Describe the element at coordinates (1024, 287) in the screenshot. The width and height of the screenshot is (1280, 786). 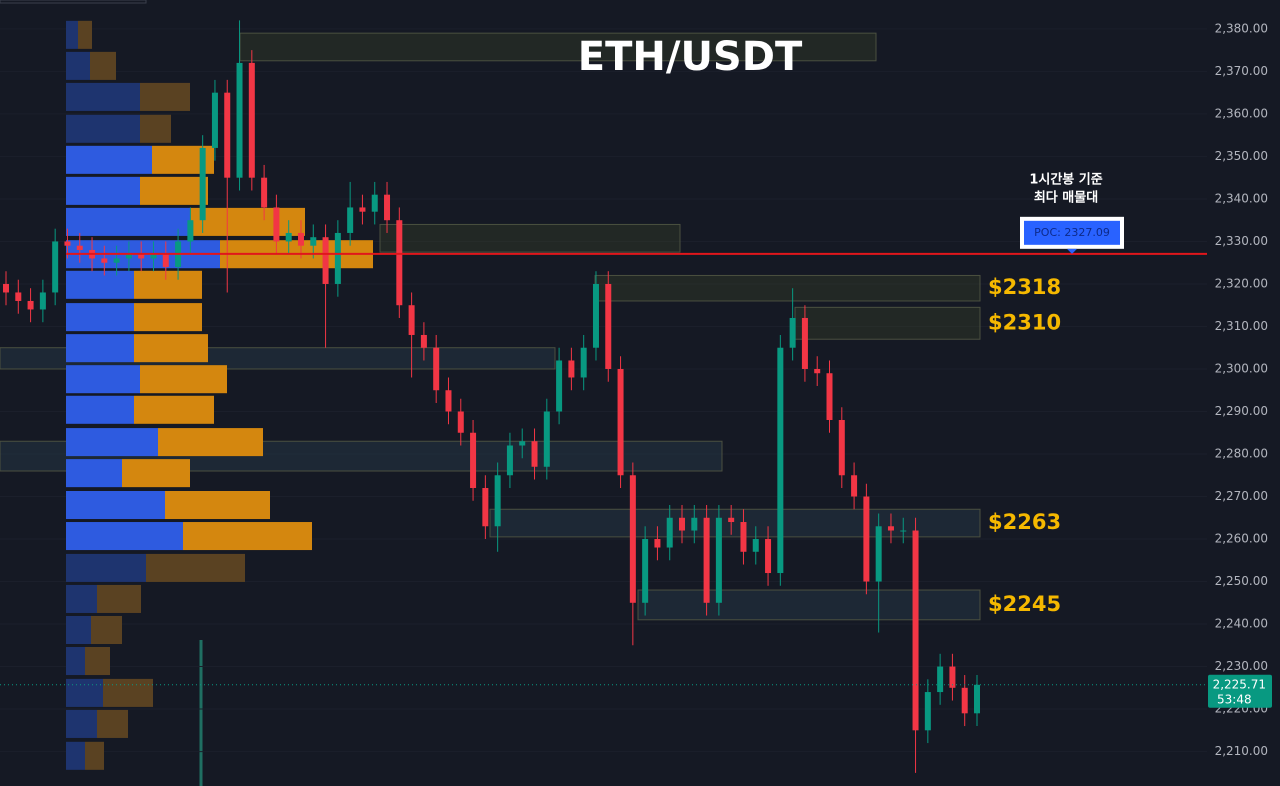
I see `zone-label: $2318` at that location.